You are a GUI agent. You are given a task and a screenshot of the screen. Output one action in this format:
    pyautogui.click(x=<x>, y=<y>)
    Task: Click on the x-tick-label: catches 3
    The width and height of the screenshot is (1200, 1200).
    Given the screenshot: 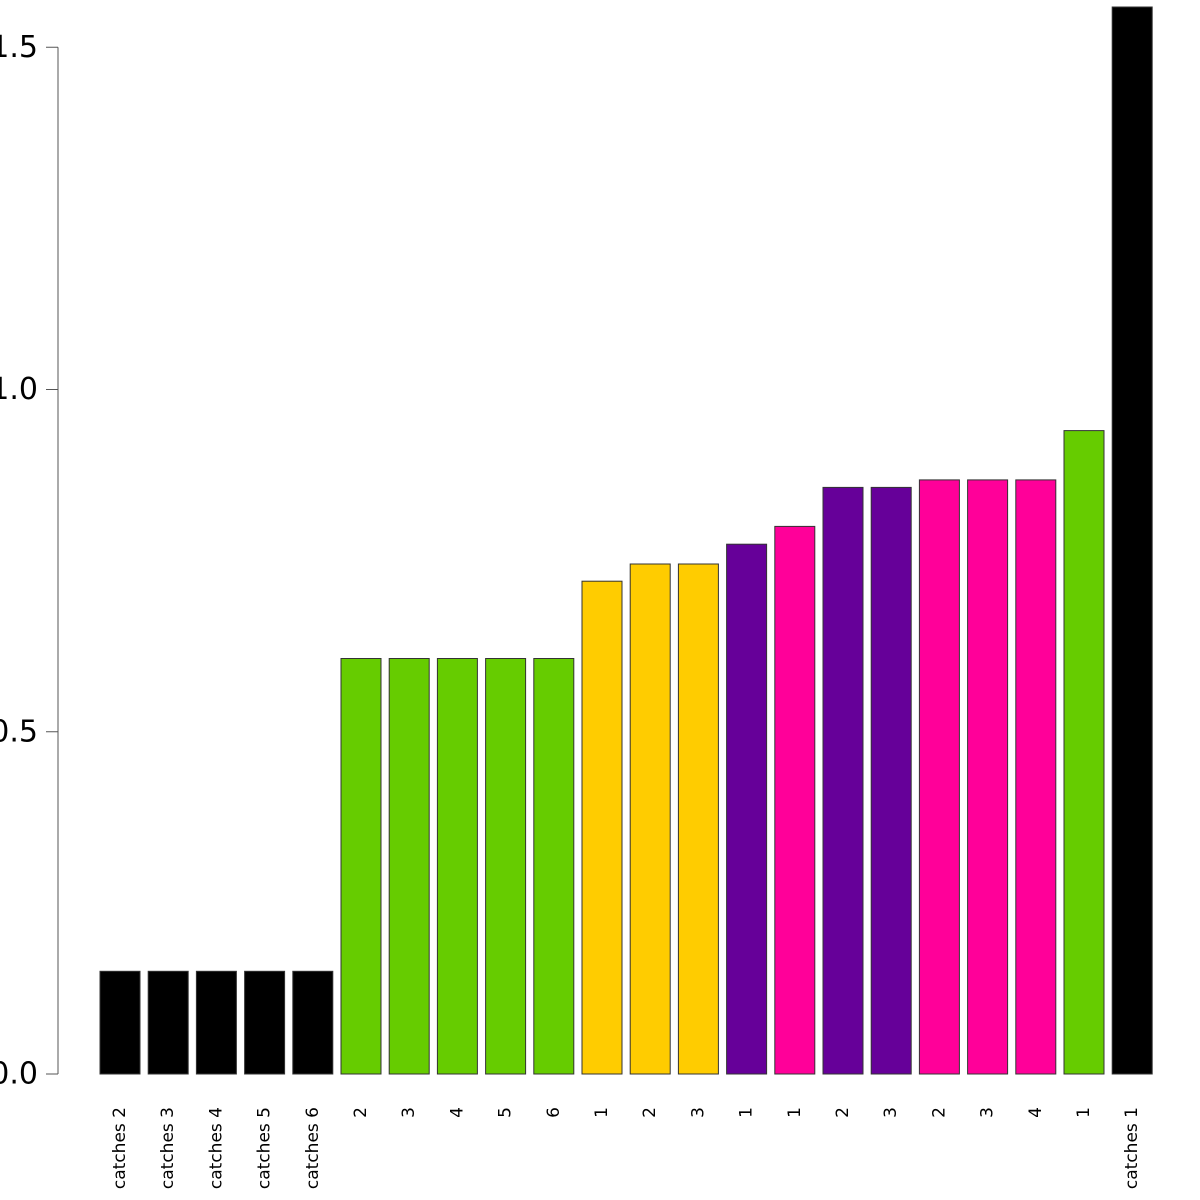 What is the action you would take?
    pyautogui.click(x=168, y=1148)
    